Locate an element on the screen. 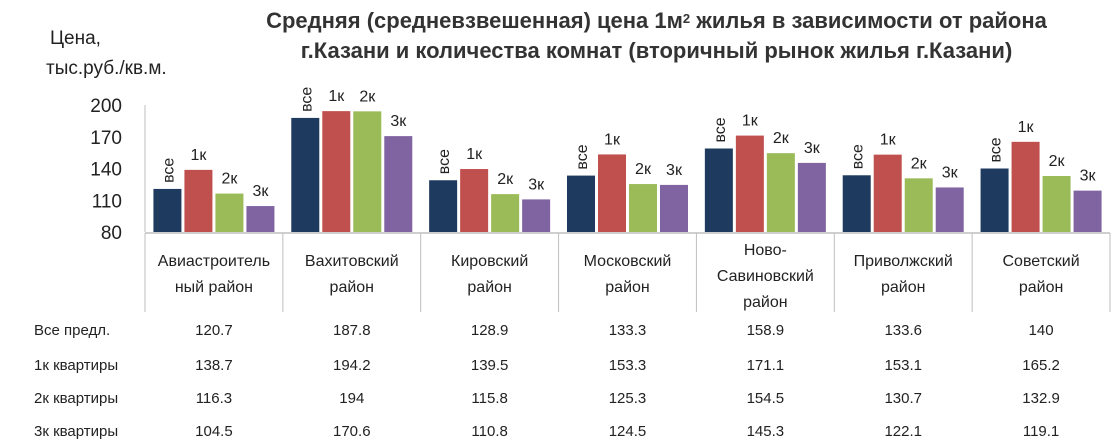 The width and height of the screenshot is (1113, 445). category-label-6-2: район is located at coordinates (903, 287).